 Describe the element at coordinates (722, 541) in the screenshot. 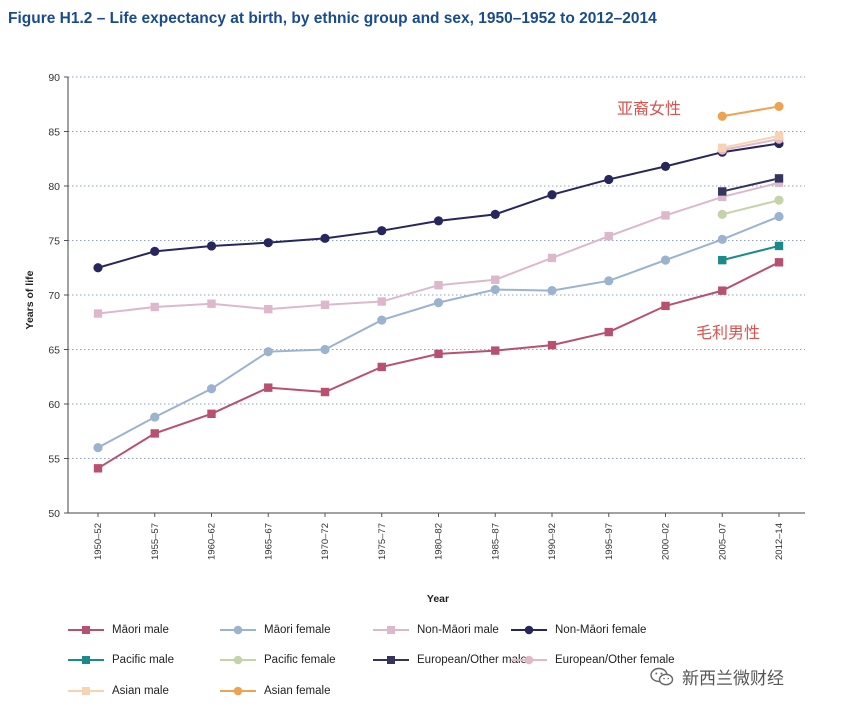

I see `x-tick-label: 2005–07` at that location.